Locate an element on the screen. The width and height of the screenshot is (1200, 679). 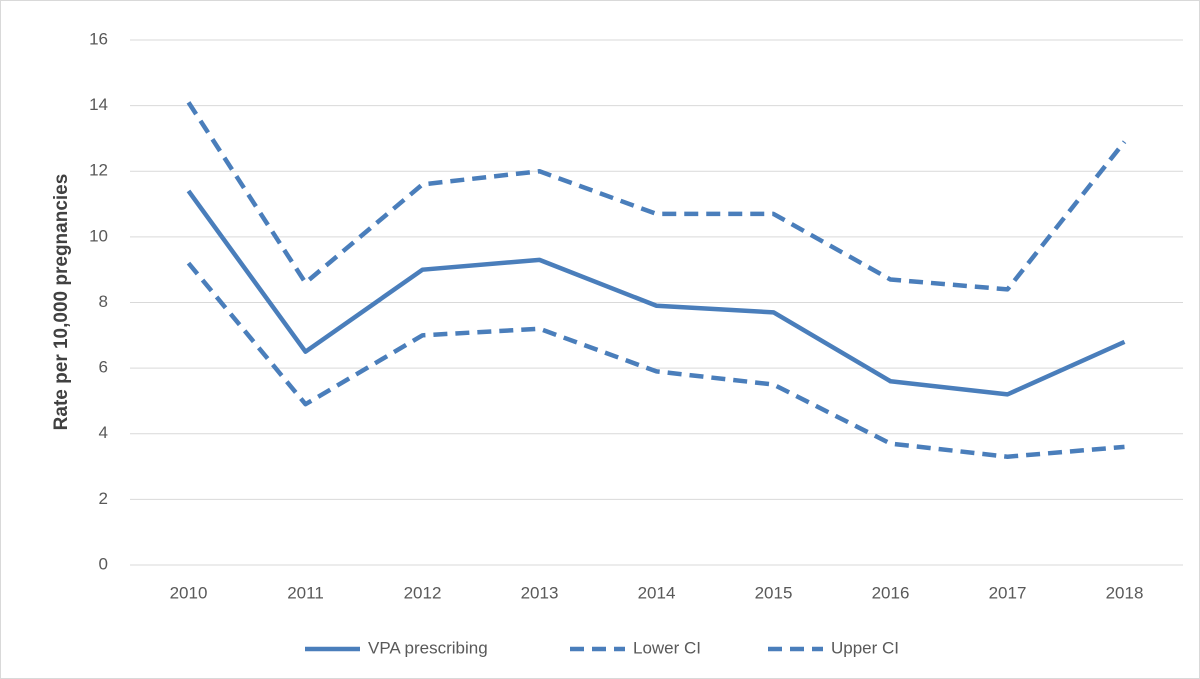
legend-label: VPA prescribing is located at coordinates (428, 647).